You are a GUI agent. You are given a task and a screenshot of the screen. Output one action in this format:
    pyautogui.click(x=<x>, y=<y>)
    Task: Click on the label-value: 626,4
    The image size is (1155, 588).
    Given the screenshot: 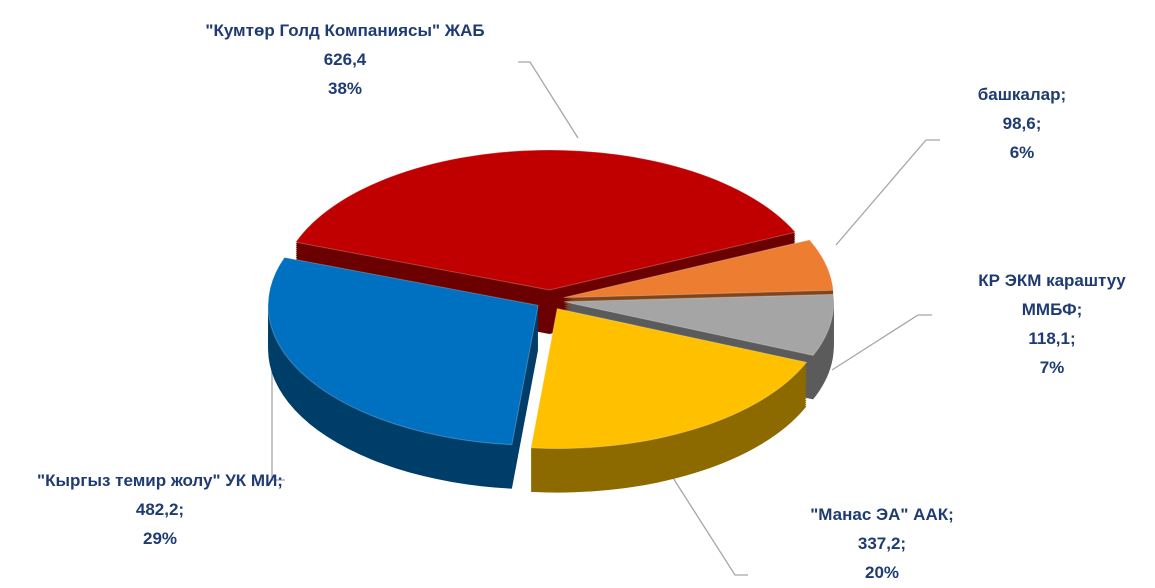 What is the action you would take?
    pyautogui.click(x=345, y=59)
    